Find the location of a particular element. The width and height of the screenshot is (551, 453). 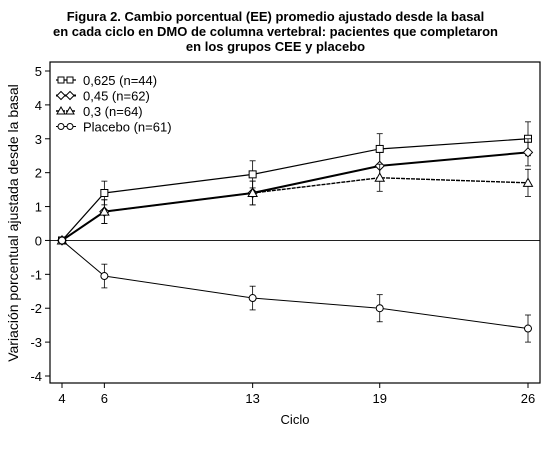

x-tick-label: 6 is located at coordinates (104, 398).